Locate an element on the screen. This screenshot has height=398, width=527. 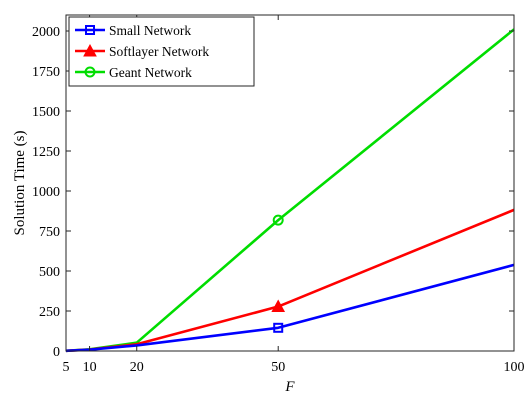
y-tick-label: 2000 is located at coordinates (46, 32).